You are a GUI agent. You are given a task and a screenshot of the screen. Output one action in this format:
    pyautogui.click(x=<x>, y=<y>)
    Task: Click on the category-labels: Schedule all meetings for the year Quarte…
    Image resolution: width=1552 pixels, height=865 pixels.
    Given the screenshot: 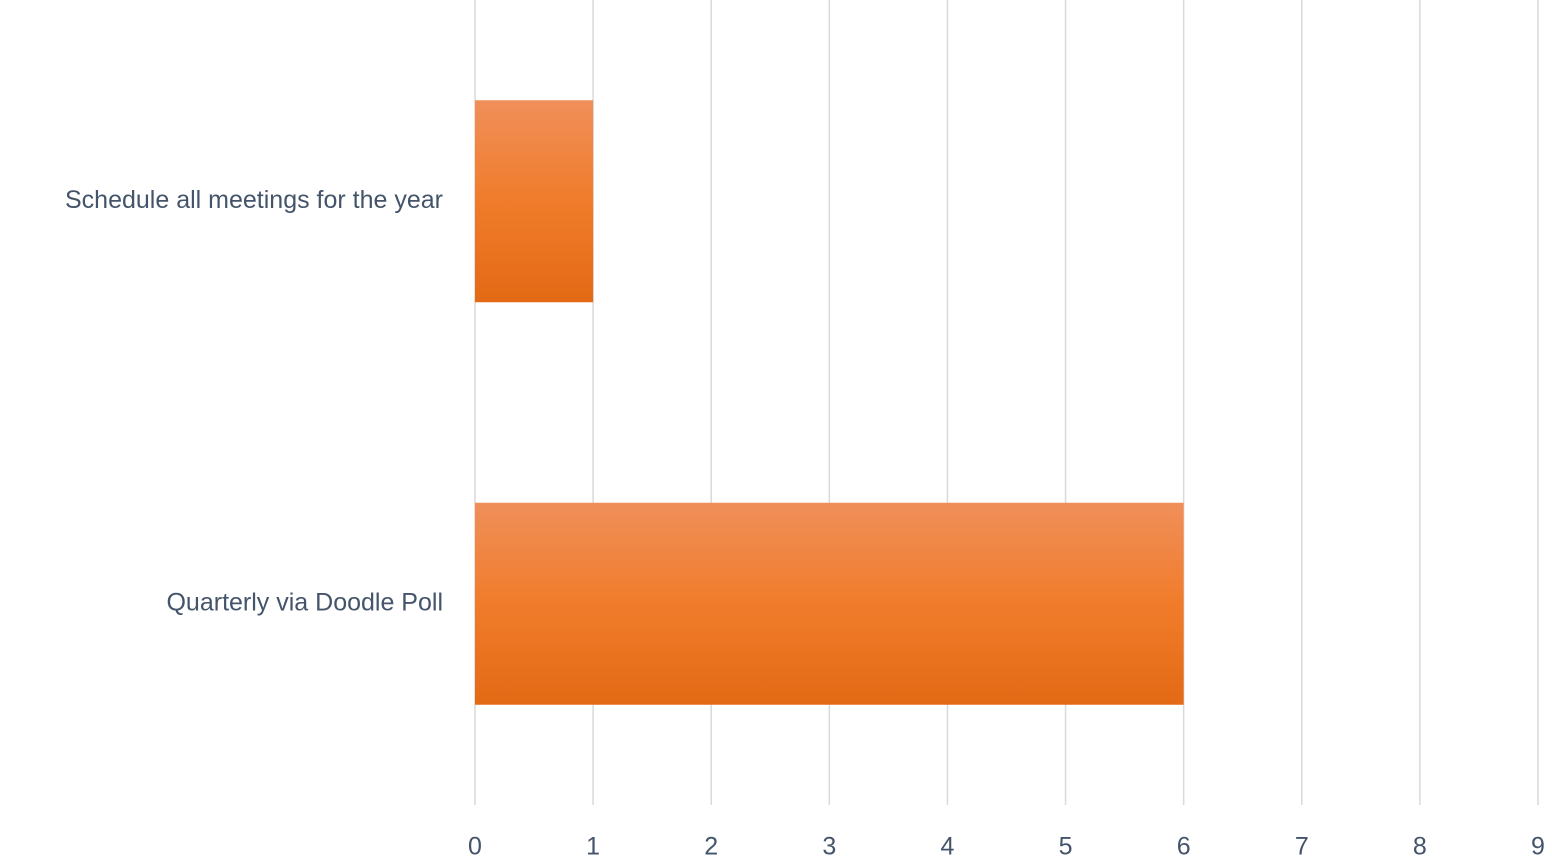 What is the action you would take?
    pyautogui.click(x=254, y=401)
    